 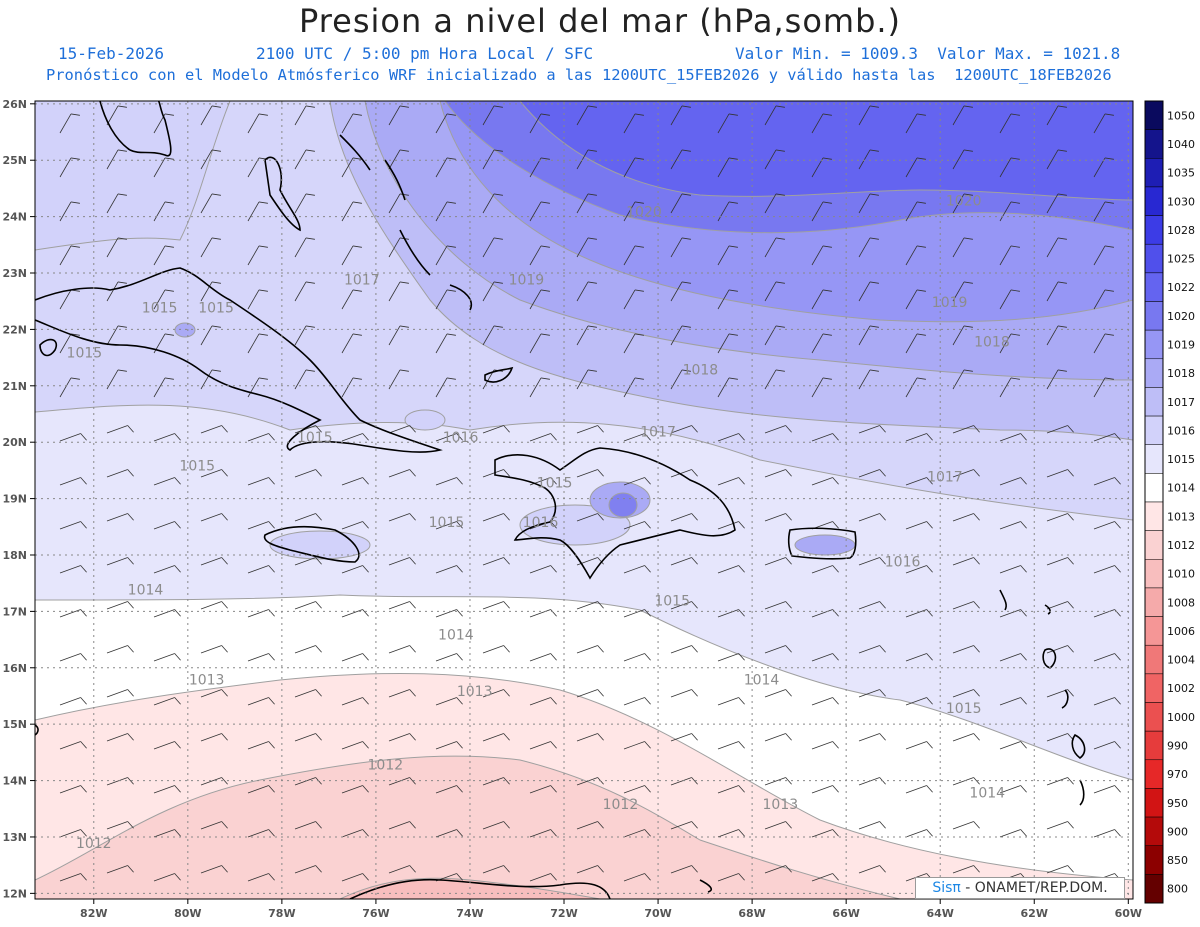 What do you see at coordinates (14, 837) in the screenshot?
I see `lat-label: 13N` at bounding box center [14, 837].